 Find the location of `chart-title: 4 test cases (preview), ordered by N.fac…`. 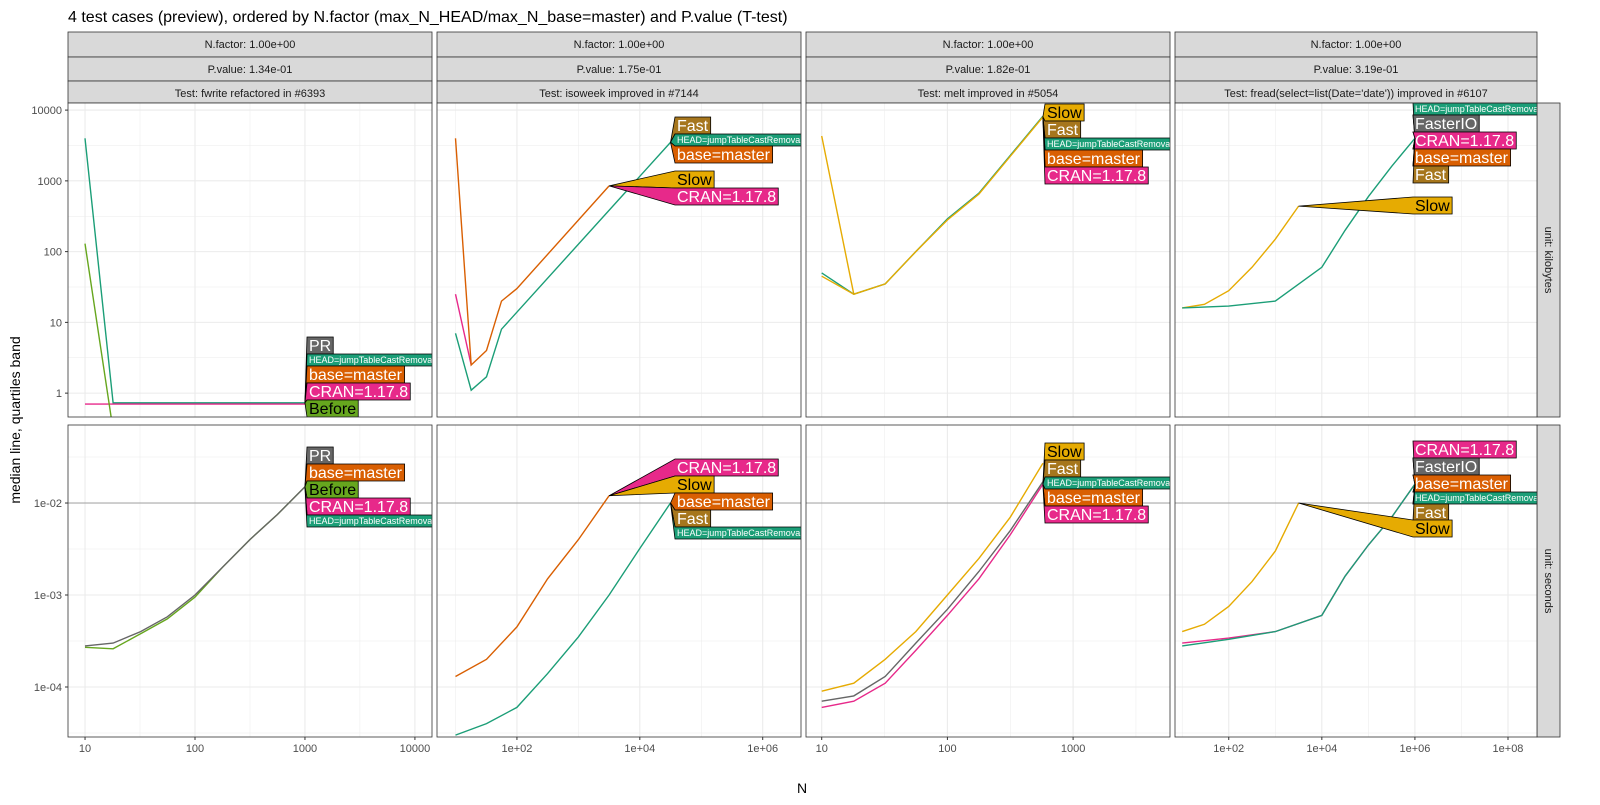

chart-title: 4 test cases (preview), ordered by N.fac… is located at coordinates (428, 17).